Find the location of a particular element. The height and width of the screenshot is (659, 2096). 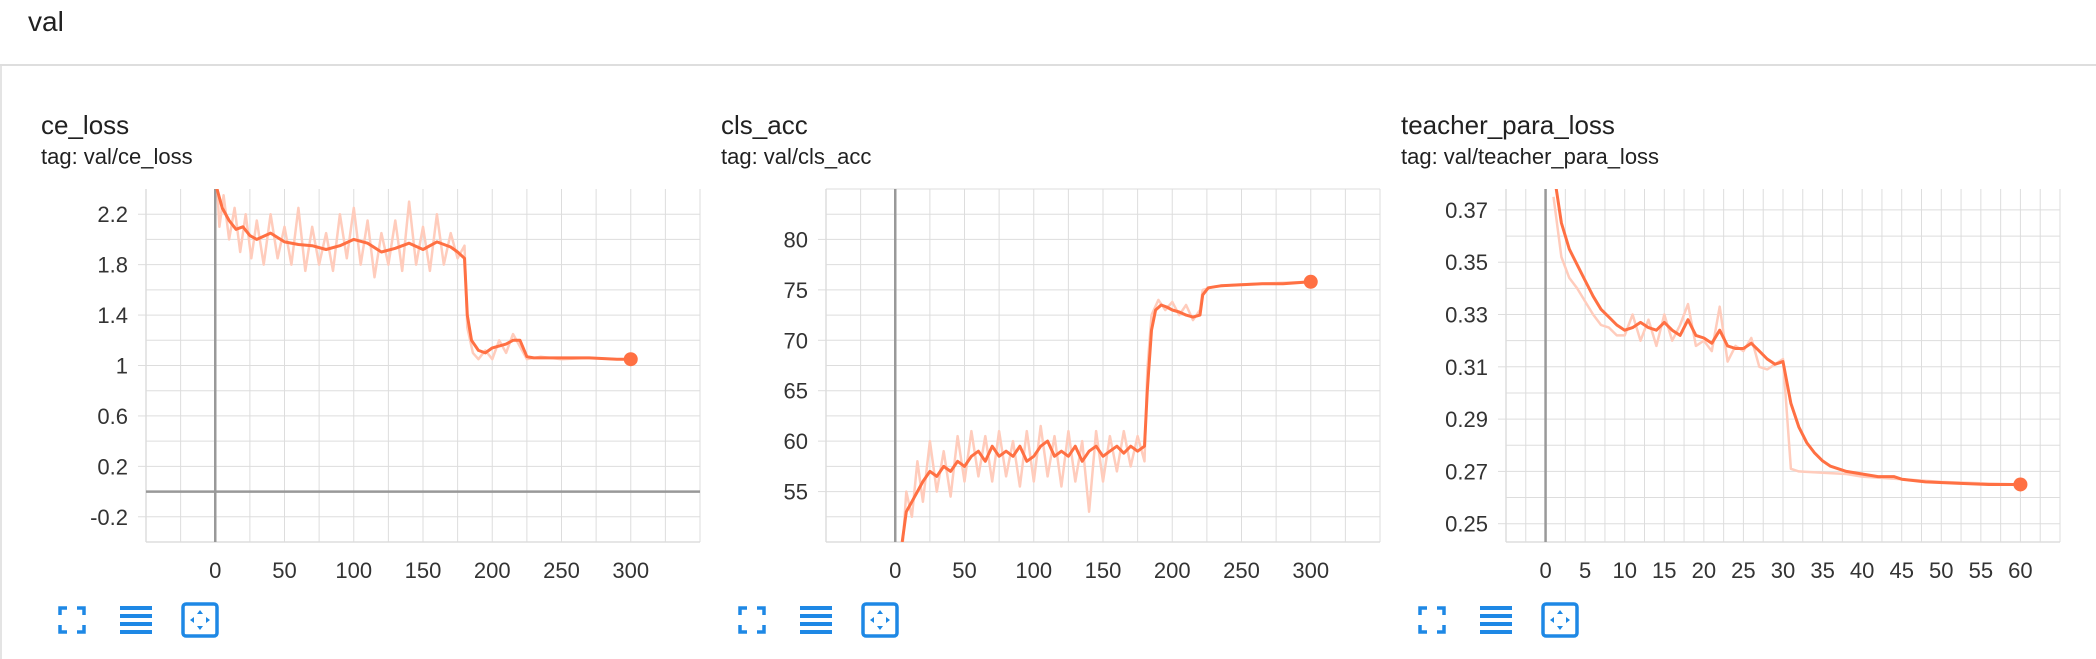

x-tick-label: 5 is located at coordinates (1585, 570).